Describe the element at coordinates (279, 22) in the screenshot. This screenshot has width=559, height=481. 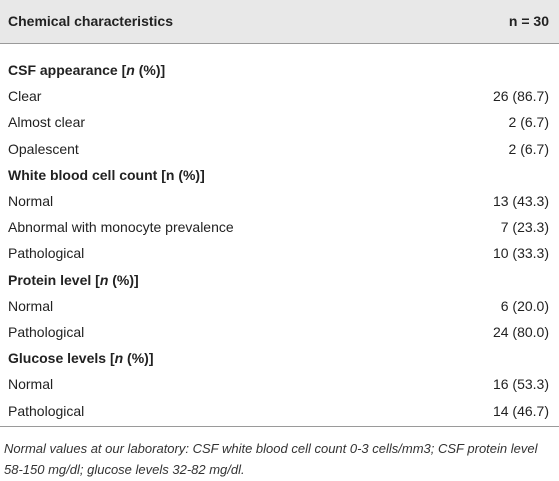
I see `header-row: Chemical characteristics n = 30` at that location.